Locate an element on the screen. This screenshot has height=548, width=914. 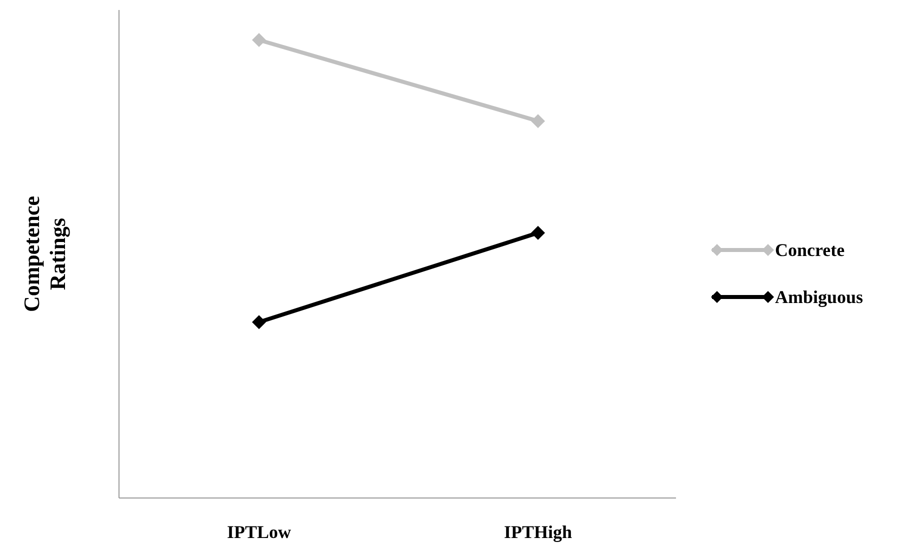
legend-label: Concrete is located at coordinates (810, 250).